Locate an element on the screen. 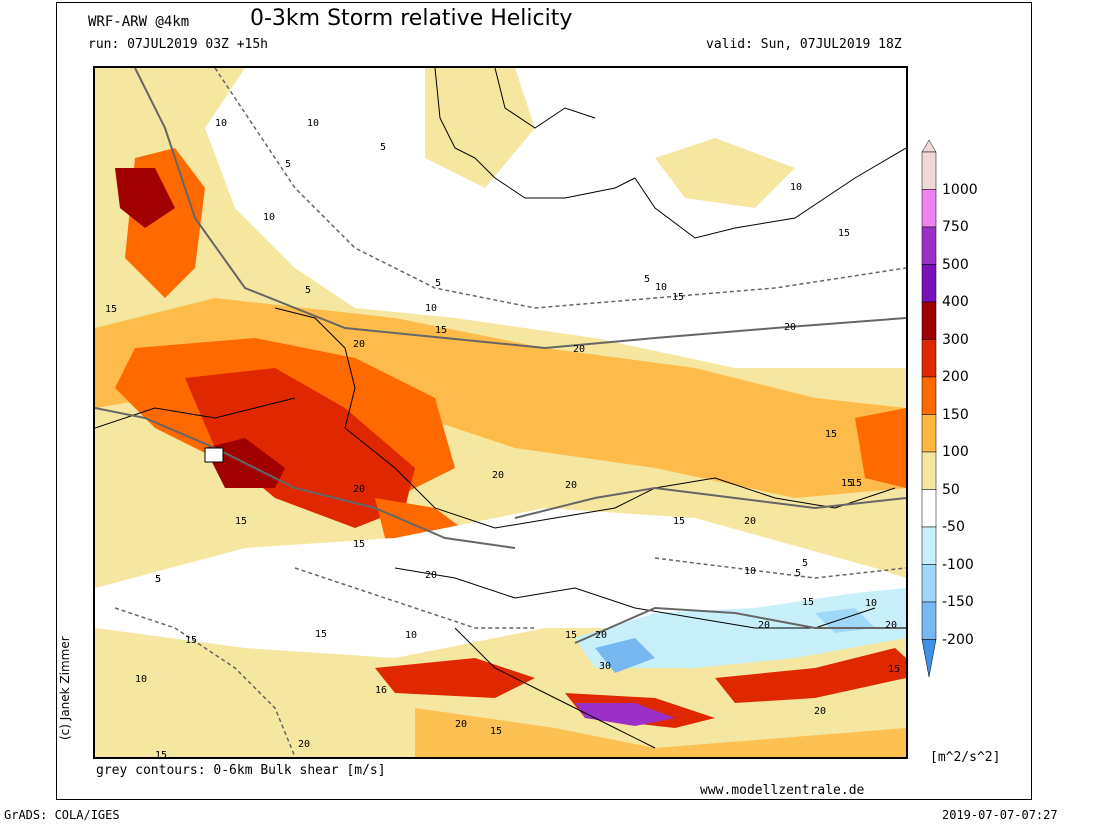 The width and height of the screenshot is (1100, 825). contours-note: grey contours: 0-6km Bulk shear [m/s] is located at coordinates (241, 770).